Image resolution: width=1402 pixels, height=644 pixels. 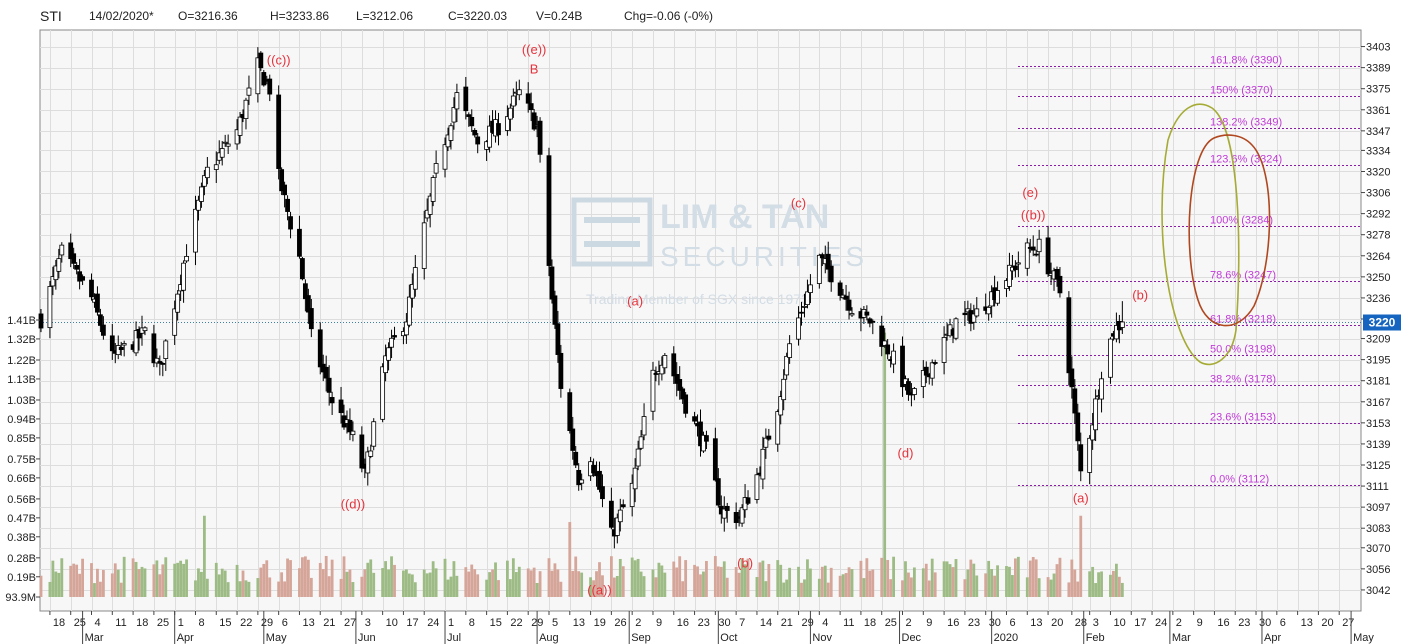 What do you see at coordinates (1246, 123) in the screenshot?
I see `fib-level-label: 138.2% (3349)` at bounding box center [1246, 123].